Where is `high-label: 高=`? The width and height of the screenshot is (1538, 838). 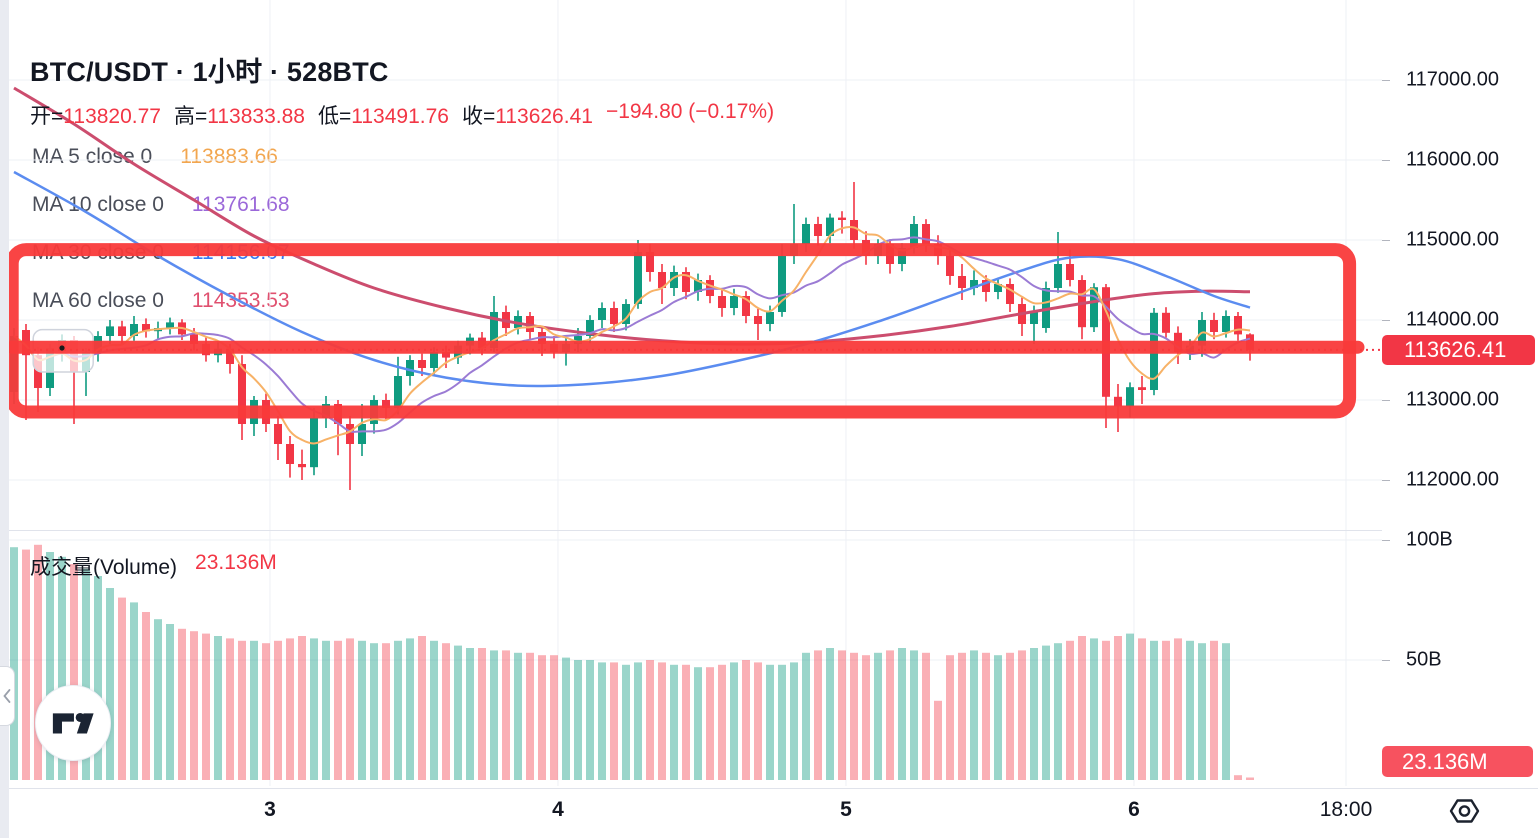 high-label: 高= is located at coordinates (190, 116).